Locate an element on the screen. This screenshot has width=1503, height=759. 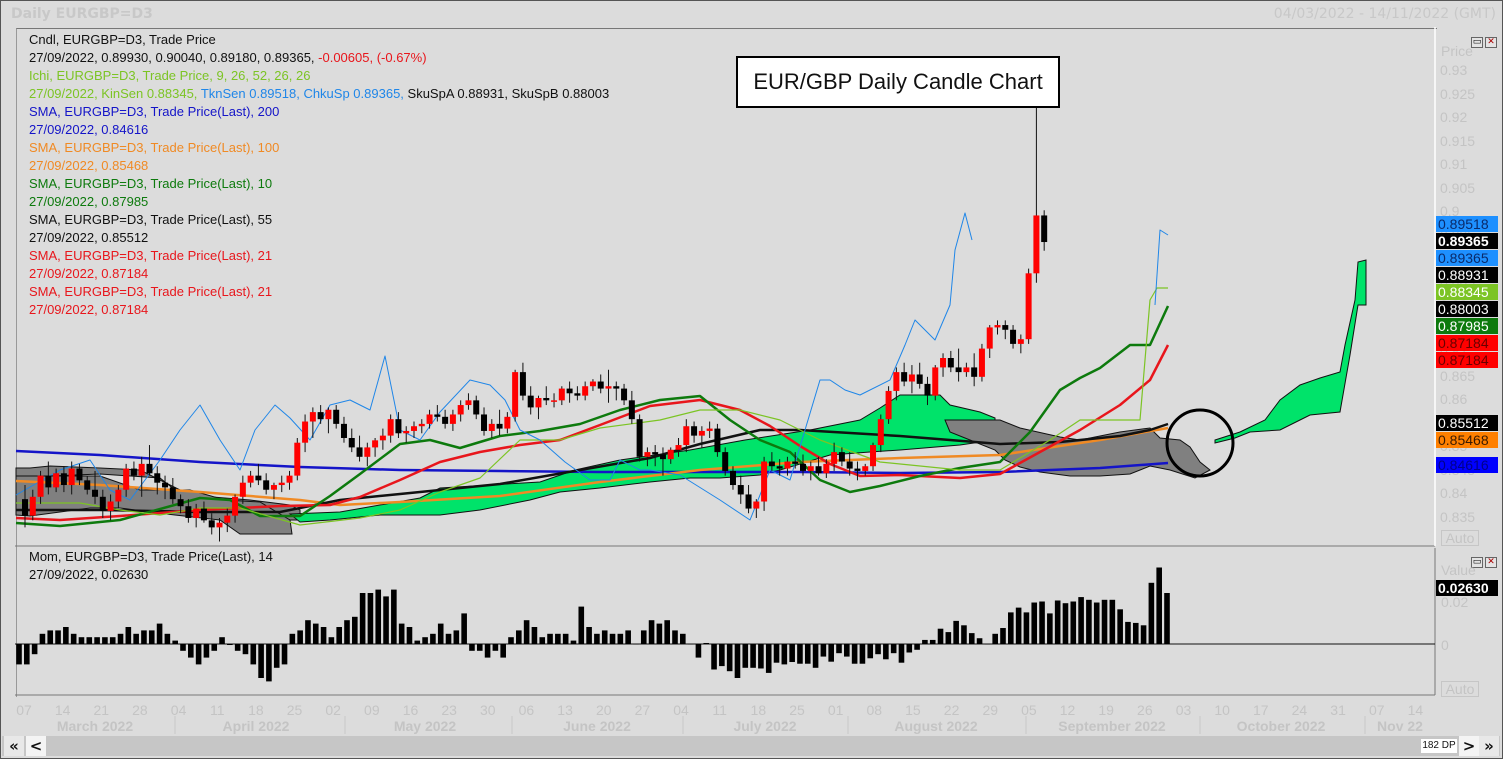
scroll-prev-button: < is located at coordinates (36, 746).